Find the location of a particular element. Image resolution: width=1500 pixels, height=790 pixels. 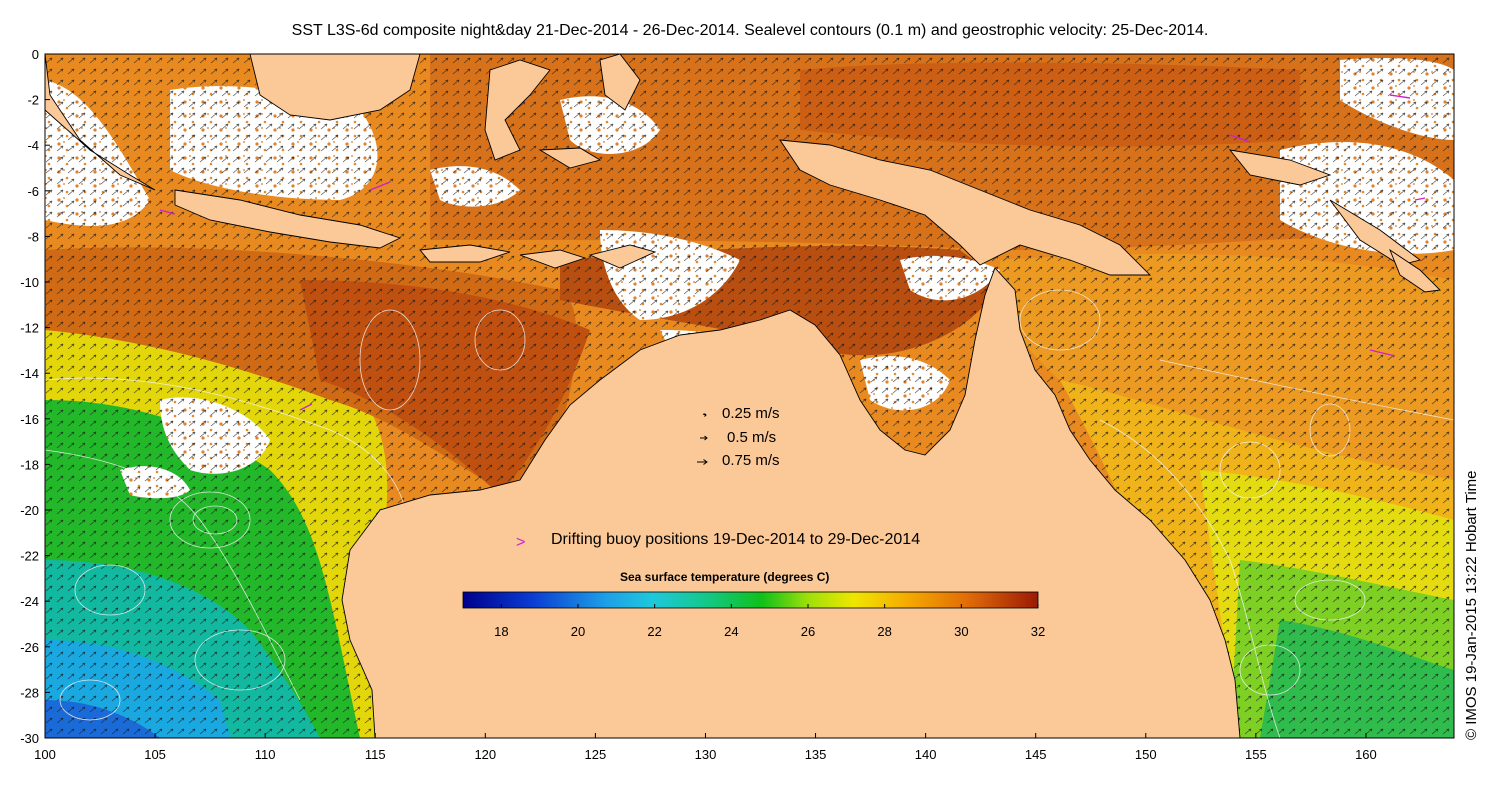

velocity-legend-arrows is located at coordinates (702, 439).